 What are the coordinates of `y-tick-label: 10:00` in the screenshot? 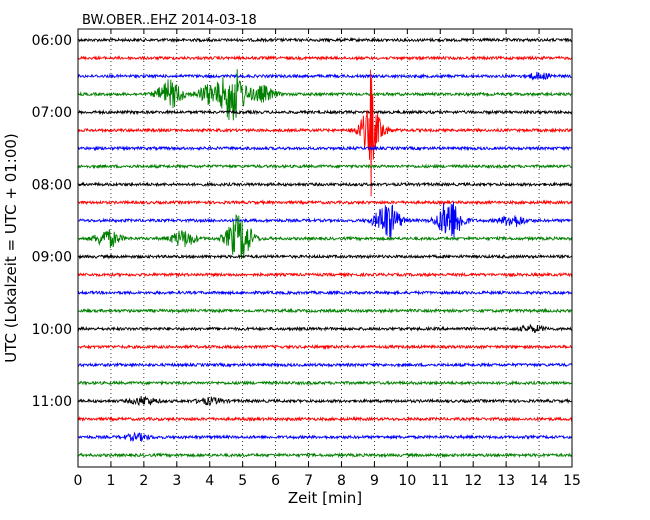 It's located at (52, 330).